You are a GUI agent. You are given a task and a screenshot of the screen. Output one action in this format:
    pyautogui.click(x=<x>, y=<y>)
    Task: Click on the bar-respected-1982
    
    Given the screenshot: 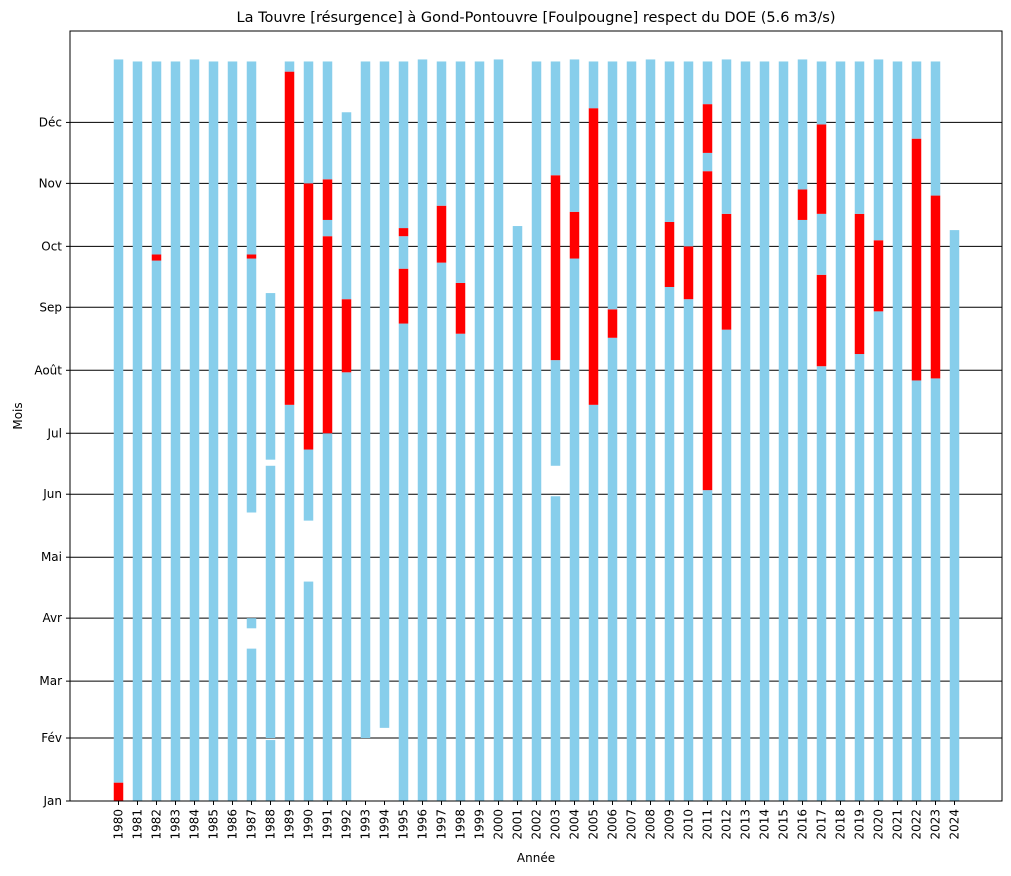 What is the action you would take?
    pyautogui.click(x=156, y=530)
    